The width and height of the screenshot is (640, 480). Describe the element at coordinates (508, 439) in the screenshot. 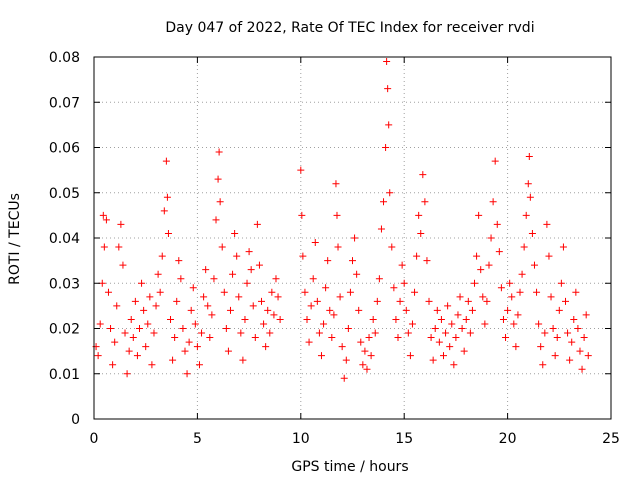

I see `x-tick-label: 20` at that location.